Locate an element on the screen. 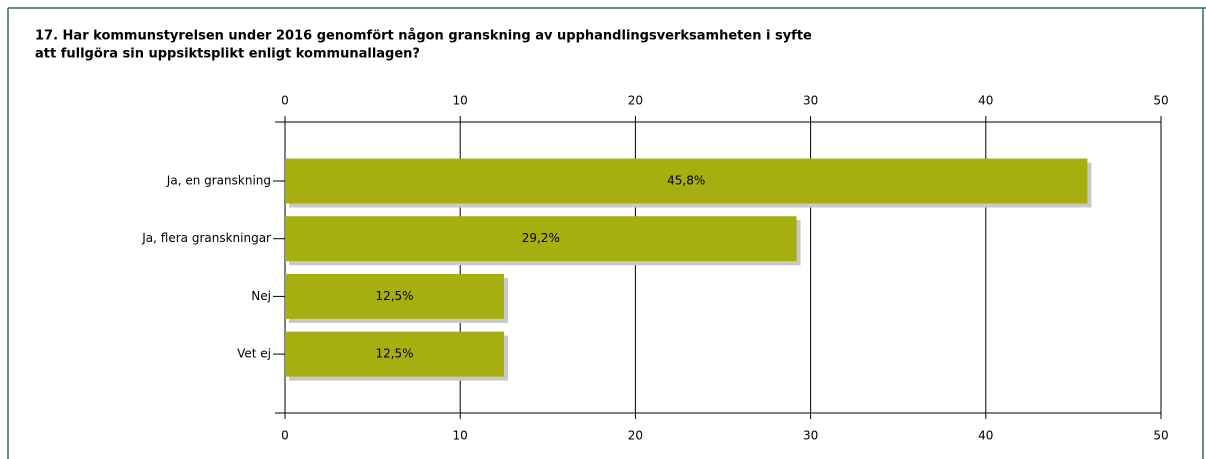  data-label: 45,8% is located at coordinates (686, 181).